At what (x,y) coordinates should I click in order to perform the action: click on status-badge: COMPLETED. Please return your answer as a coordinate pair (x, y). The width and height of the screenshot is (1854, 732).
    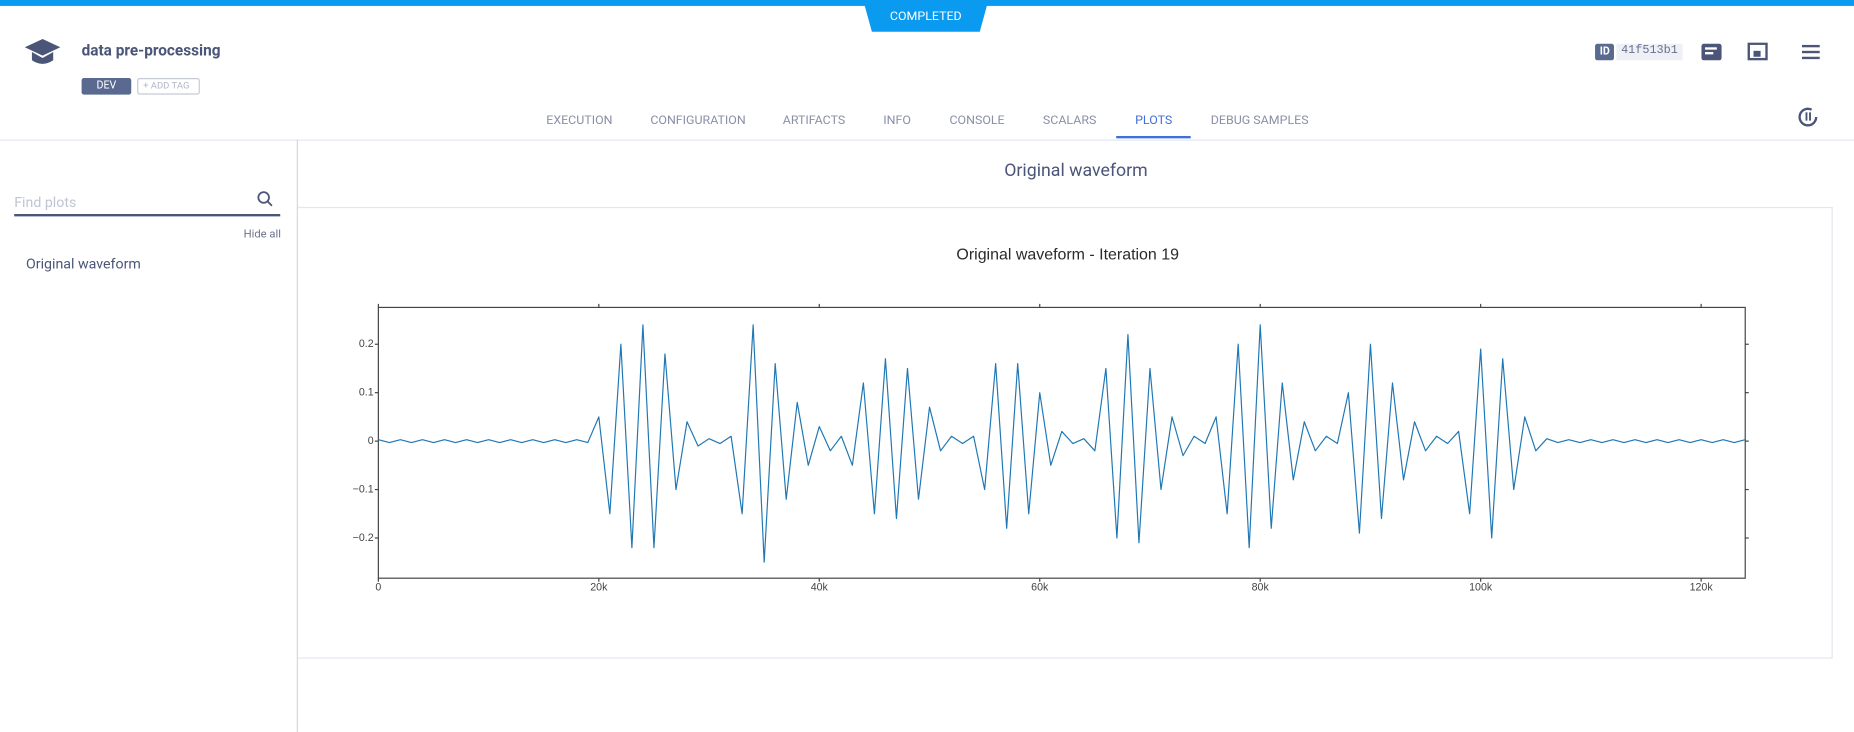
    Looking at the image, I should click on (926, 16).